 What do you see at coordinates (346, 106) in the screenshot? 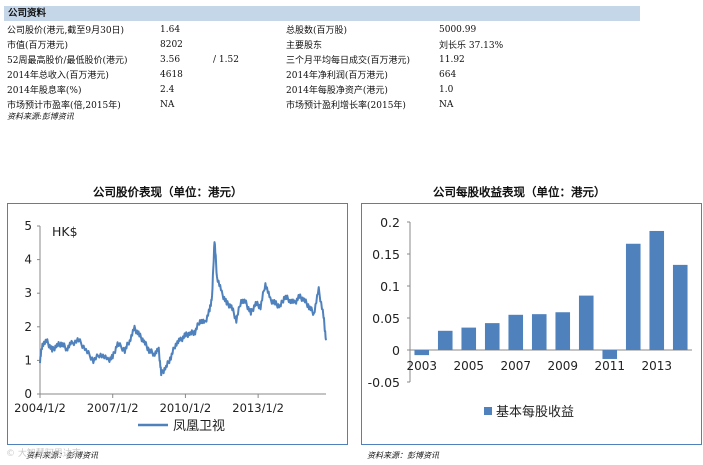
I see `fact-label: 市场预计盈利增长率(2015年)` at bounding box center [346, 106].